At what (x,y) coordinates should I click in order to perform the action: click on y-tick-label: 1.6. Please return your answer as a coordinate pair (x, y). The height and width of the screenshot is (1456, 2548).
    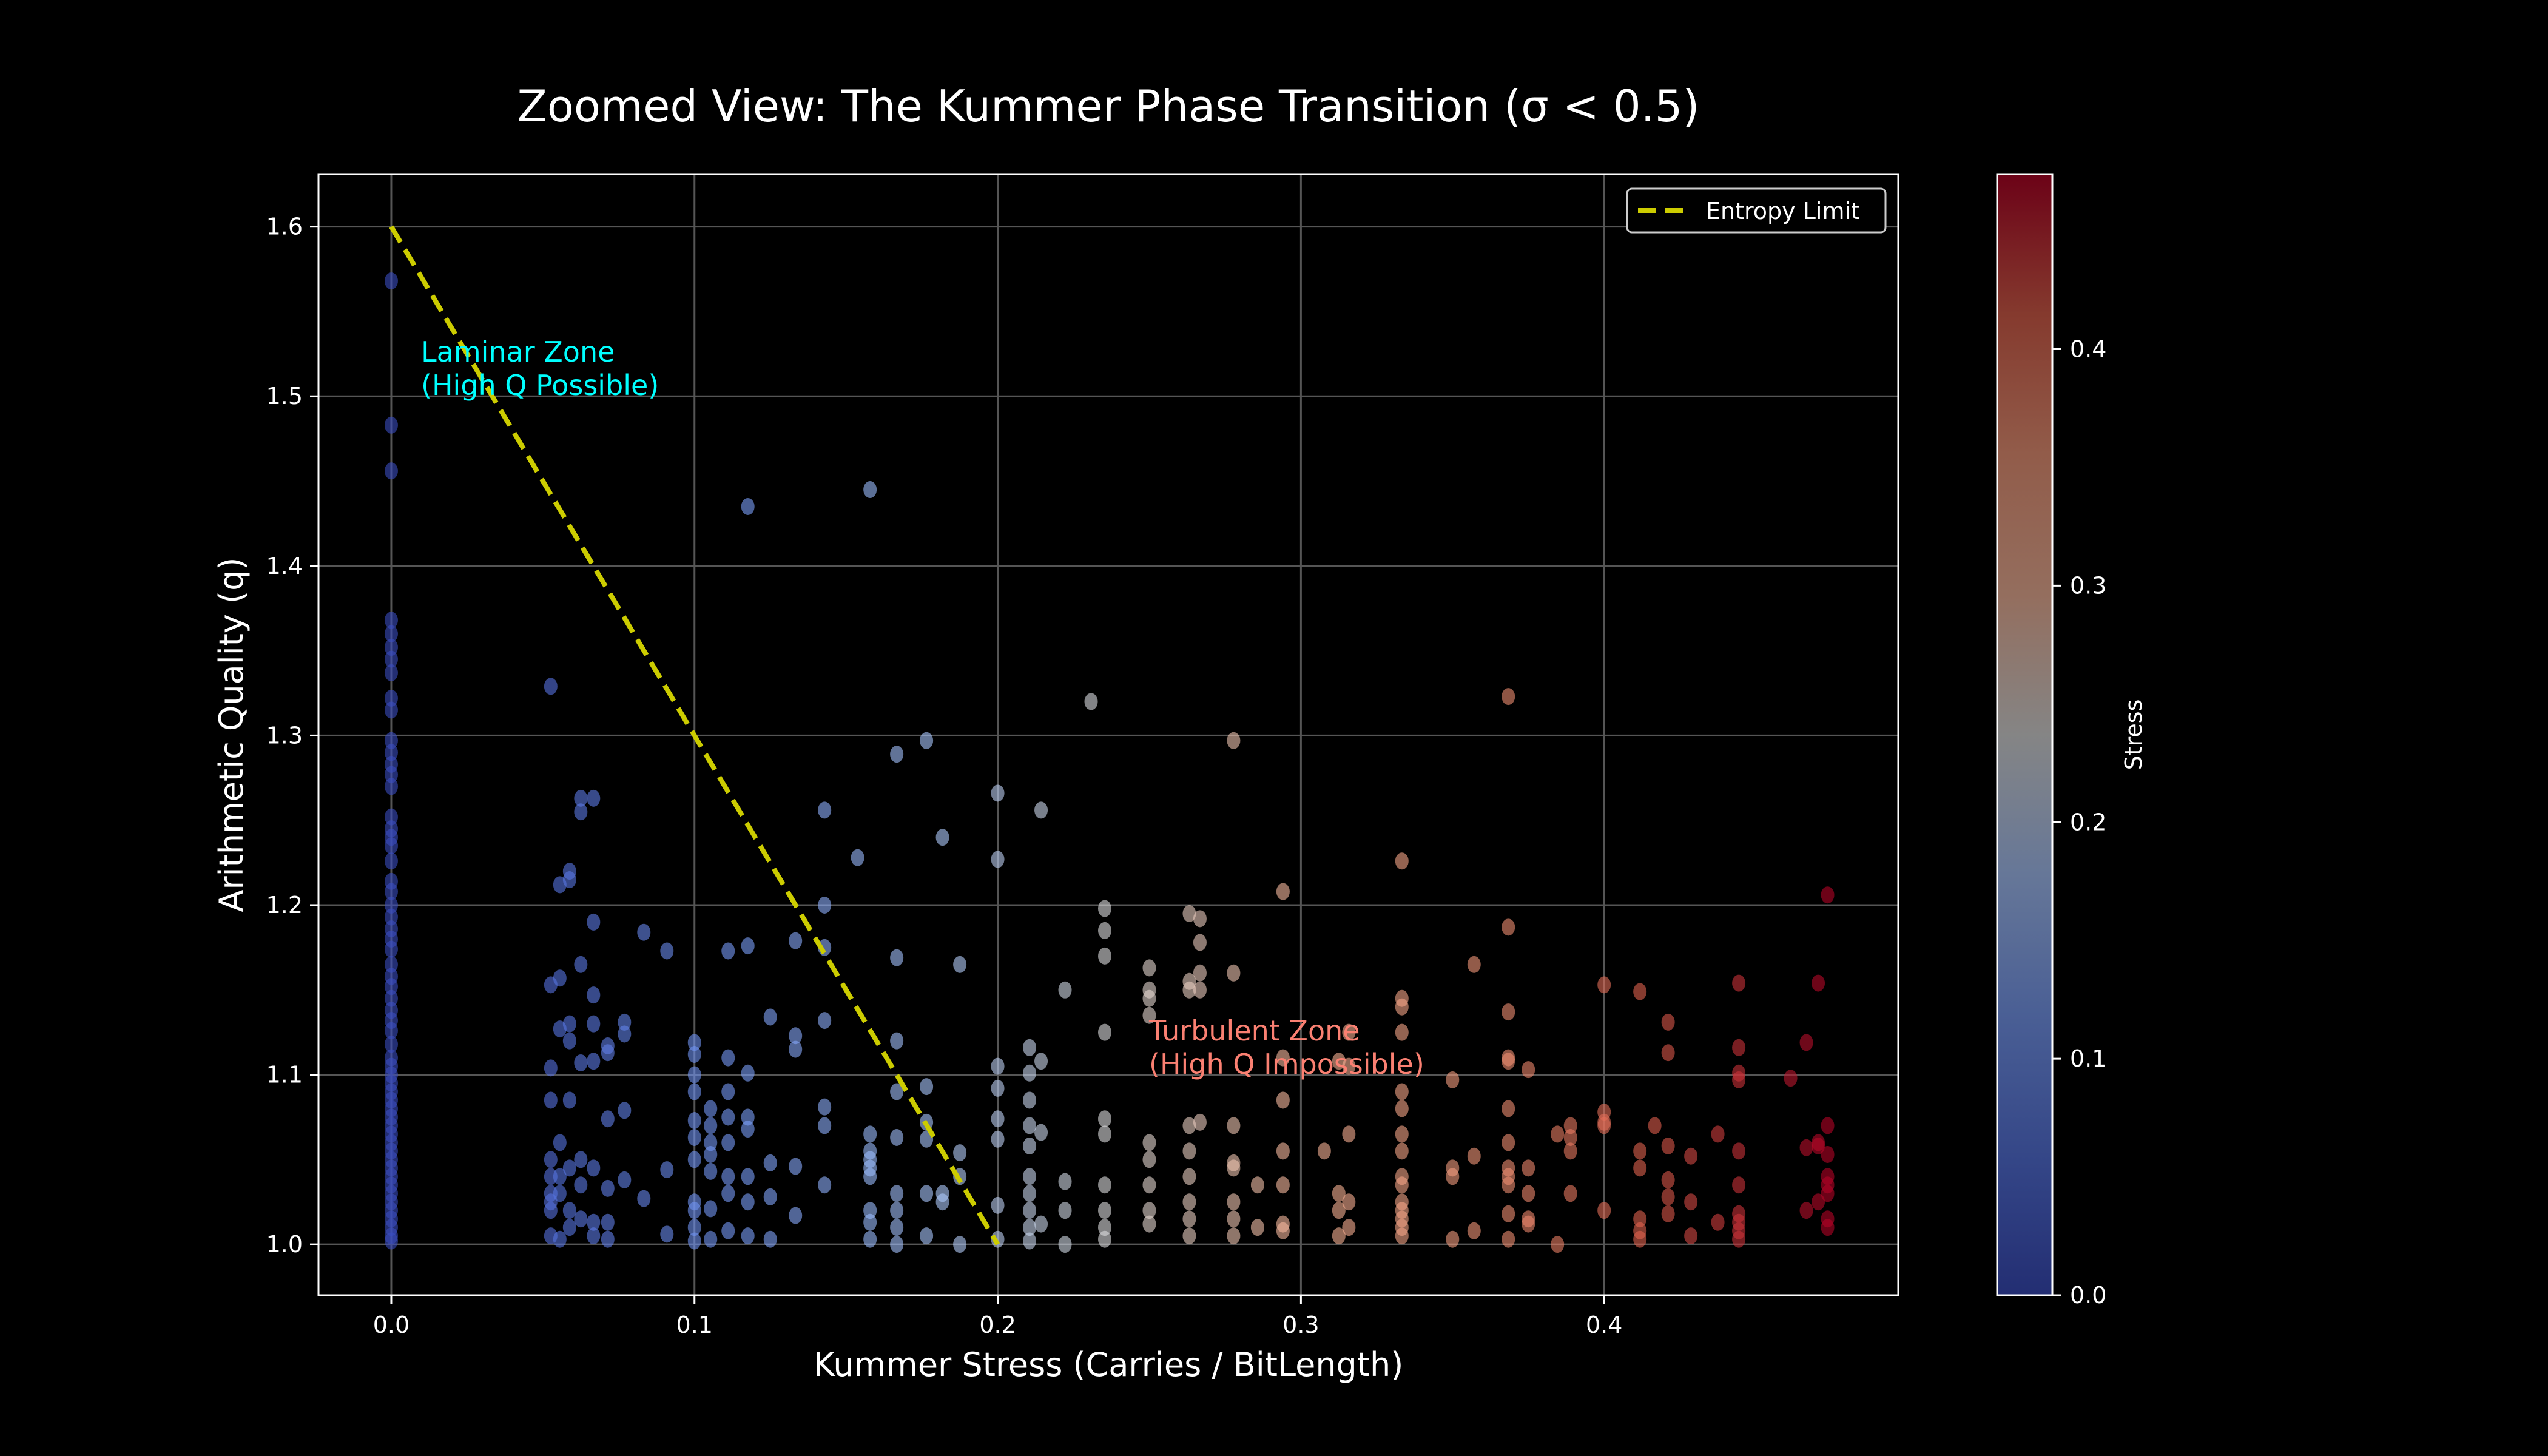
    Looking at the image, I should click on (284, 227).